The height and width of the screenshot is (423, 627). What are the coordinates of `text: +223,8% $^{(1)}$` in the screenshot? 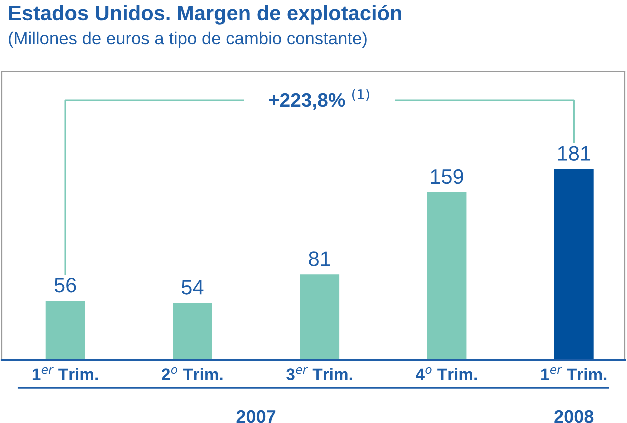 It's located at (319, 99).